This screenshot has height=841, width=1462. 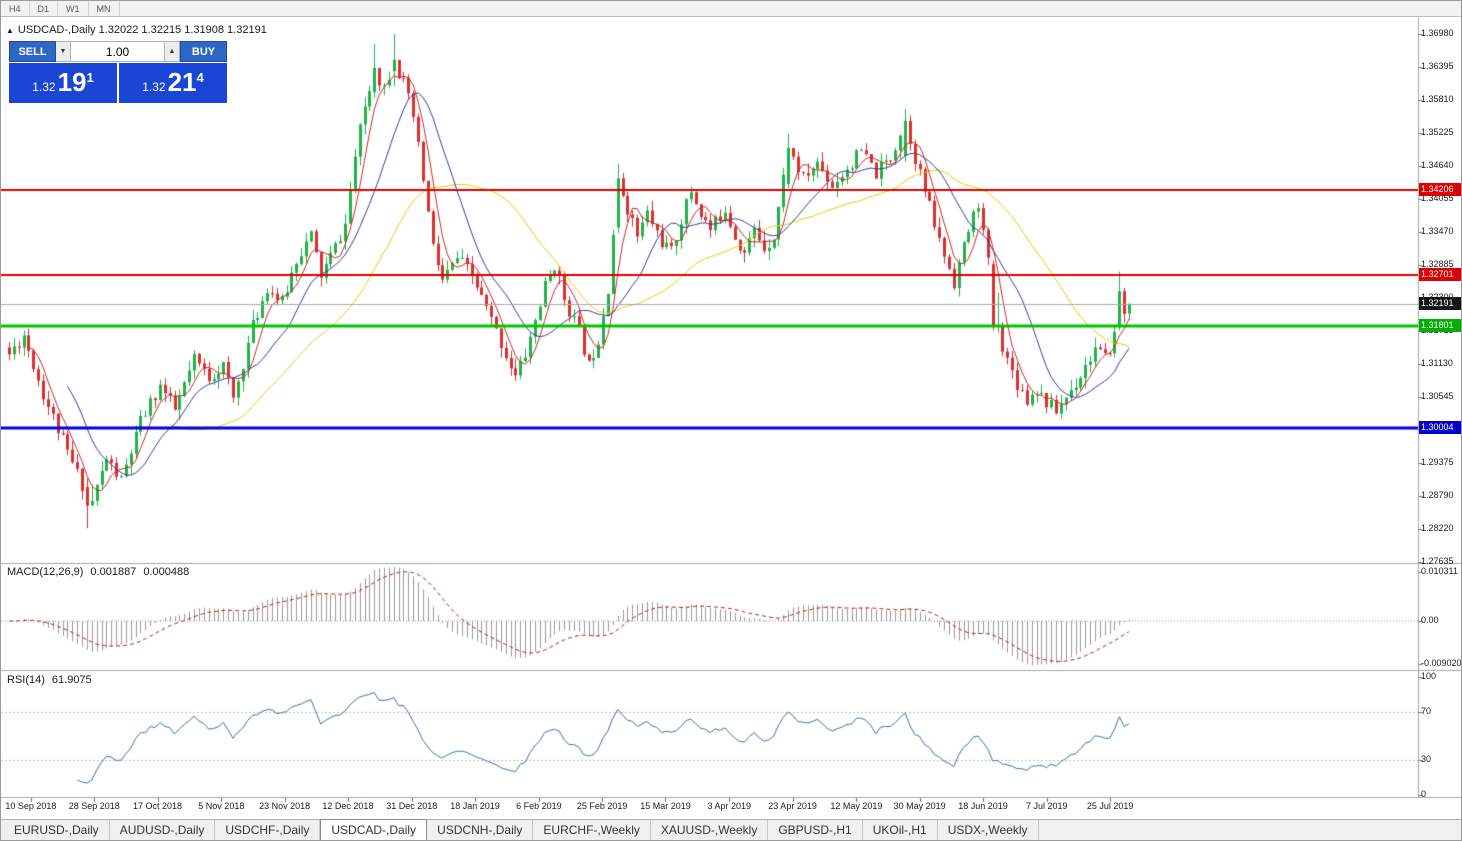 What do you see at coordinates (1437, 528) in the screenshot?
I see `price-axis-label: 1.28220` at bounding box center [1437, 528].